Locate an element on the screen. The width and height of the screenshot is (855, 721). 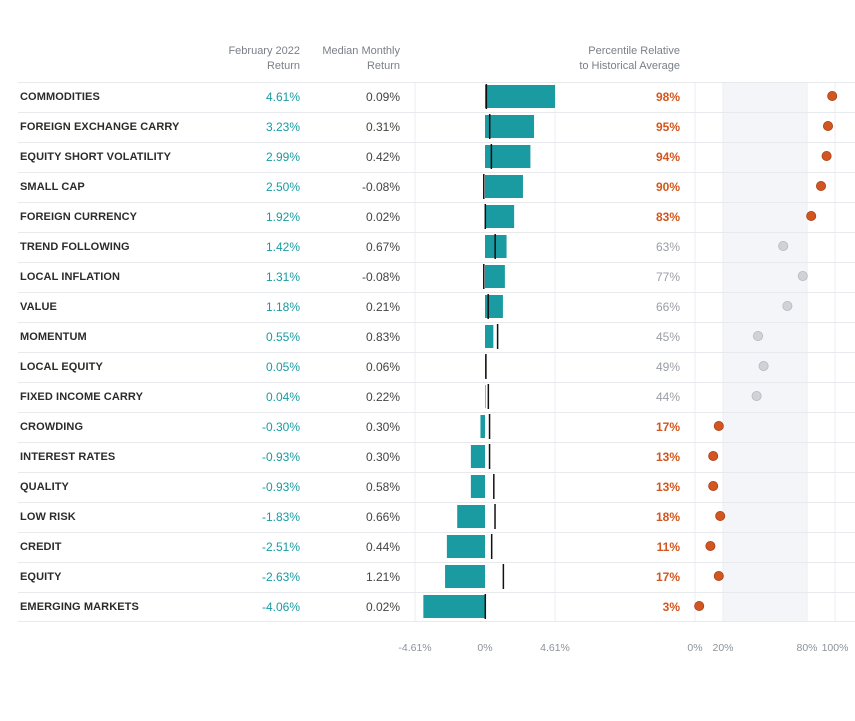
percentile-value: 95% is located at coordinates (667, 127).